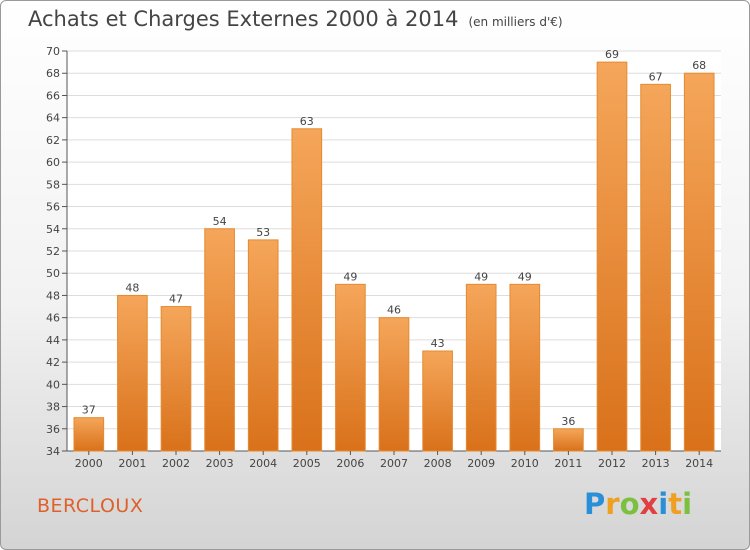 The height and width of the screenshot is (550, 750). What do you see at coordinates (481, 463) in the screenshot?
I see `x-tick-label: 2009` at bounding box center [481, 463].